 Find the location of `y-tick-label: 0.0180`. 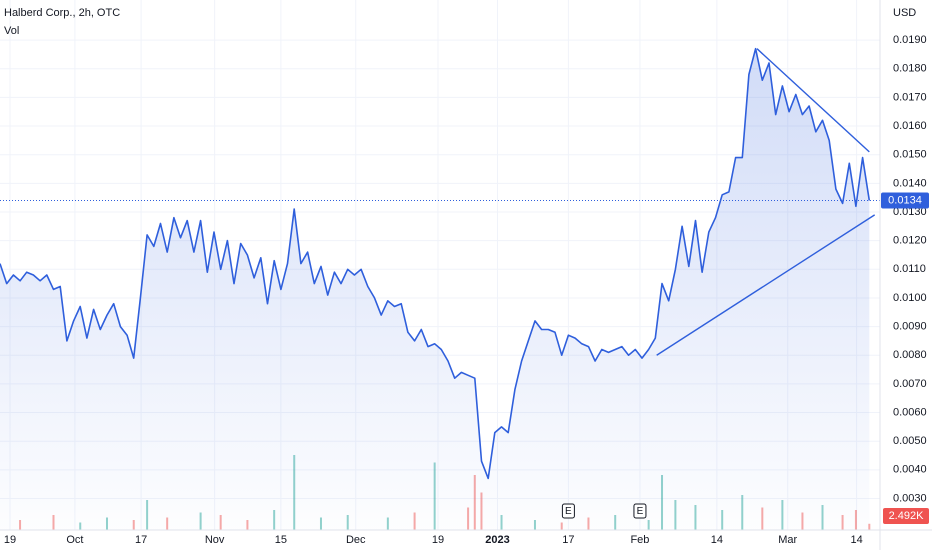

y-tick-label: 0.0180 is located at coordinates (910, 69).